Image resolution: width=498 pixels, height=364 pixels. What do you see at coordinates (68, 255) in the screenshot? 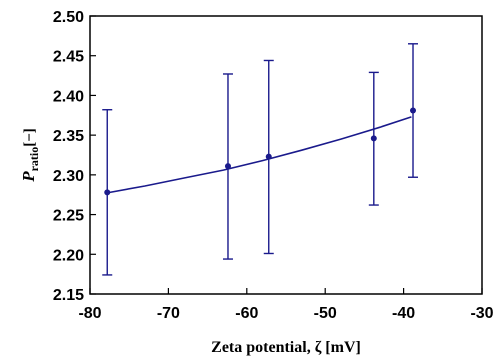
I see `y-tick-label: 2.20` at bounding box center [68, 255].